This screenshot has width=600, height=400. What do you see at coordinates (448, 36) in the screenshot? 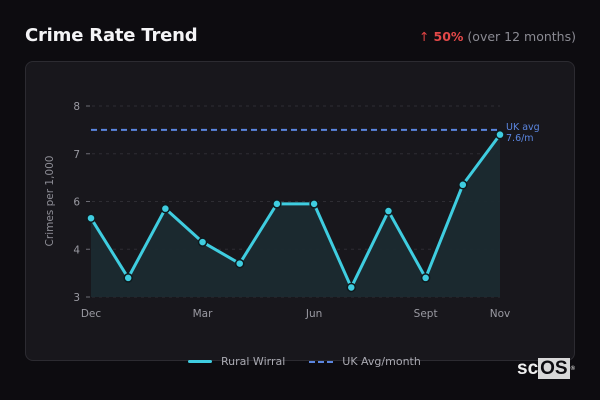
I see `trend-percentage: 50%` at bounding box center [448, 36].